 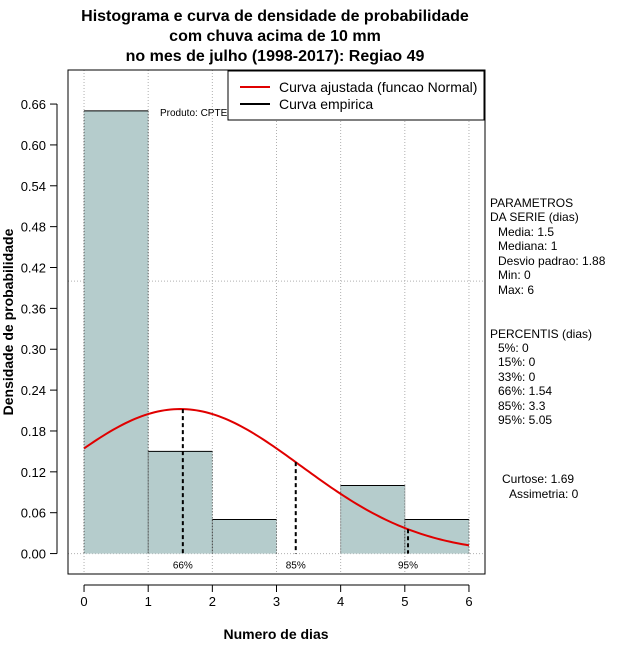 I want to click on percentile-label-1: 85%, so click(x=296, y=566).